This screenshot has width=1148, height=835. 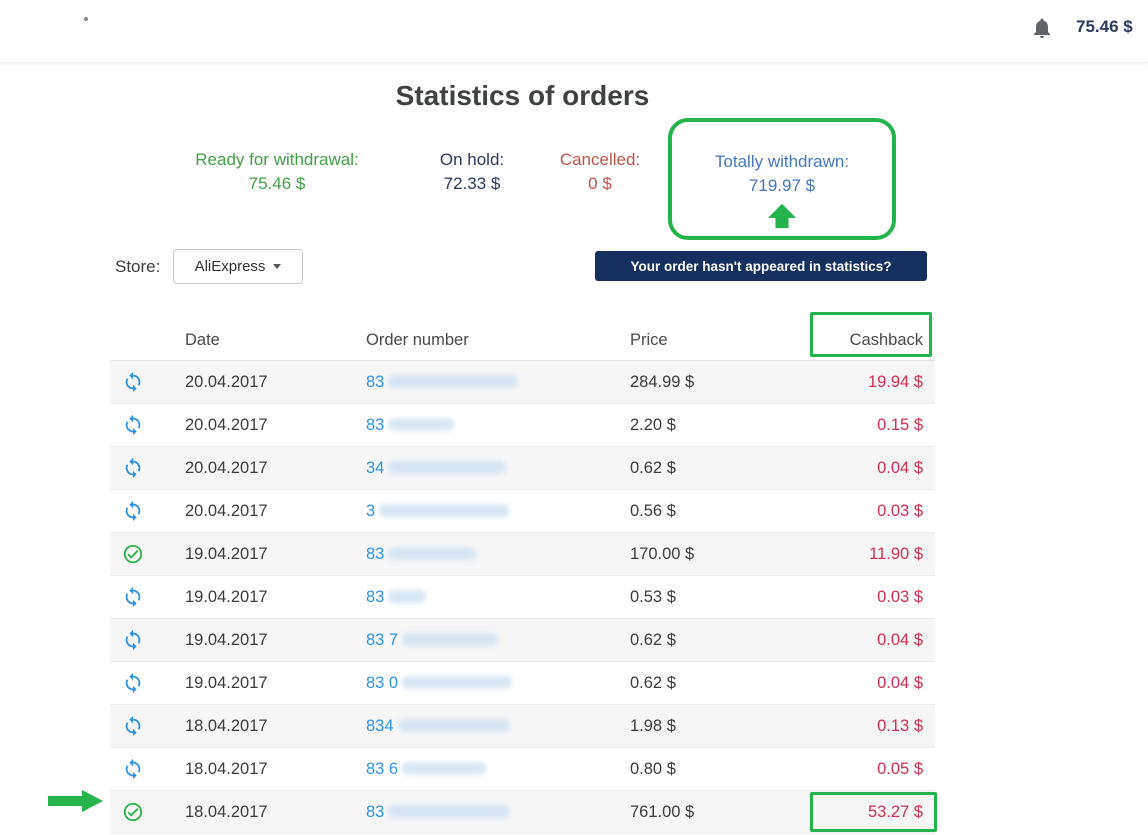 What do you see at coordinates (522, 640) in the screenshot?
I see `table-row: 19.04.2017 83 7 0.62 $ 0.04 $` at bounding box center [522, 640].